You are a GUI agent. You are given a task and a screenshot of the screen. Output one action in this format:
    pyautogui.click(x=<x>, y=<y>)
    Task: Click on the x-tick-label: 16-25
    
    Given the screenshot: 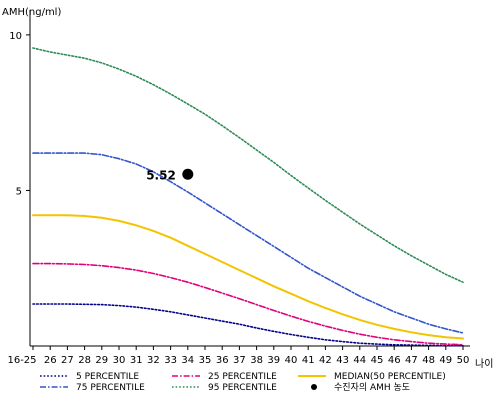 What is the action you would take?
    pyautogui.click(x=21, y=360)
    